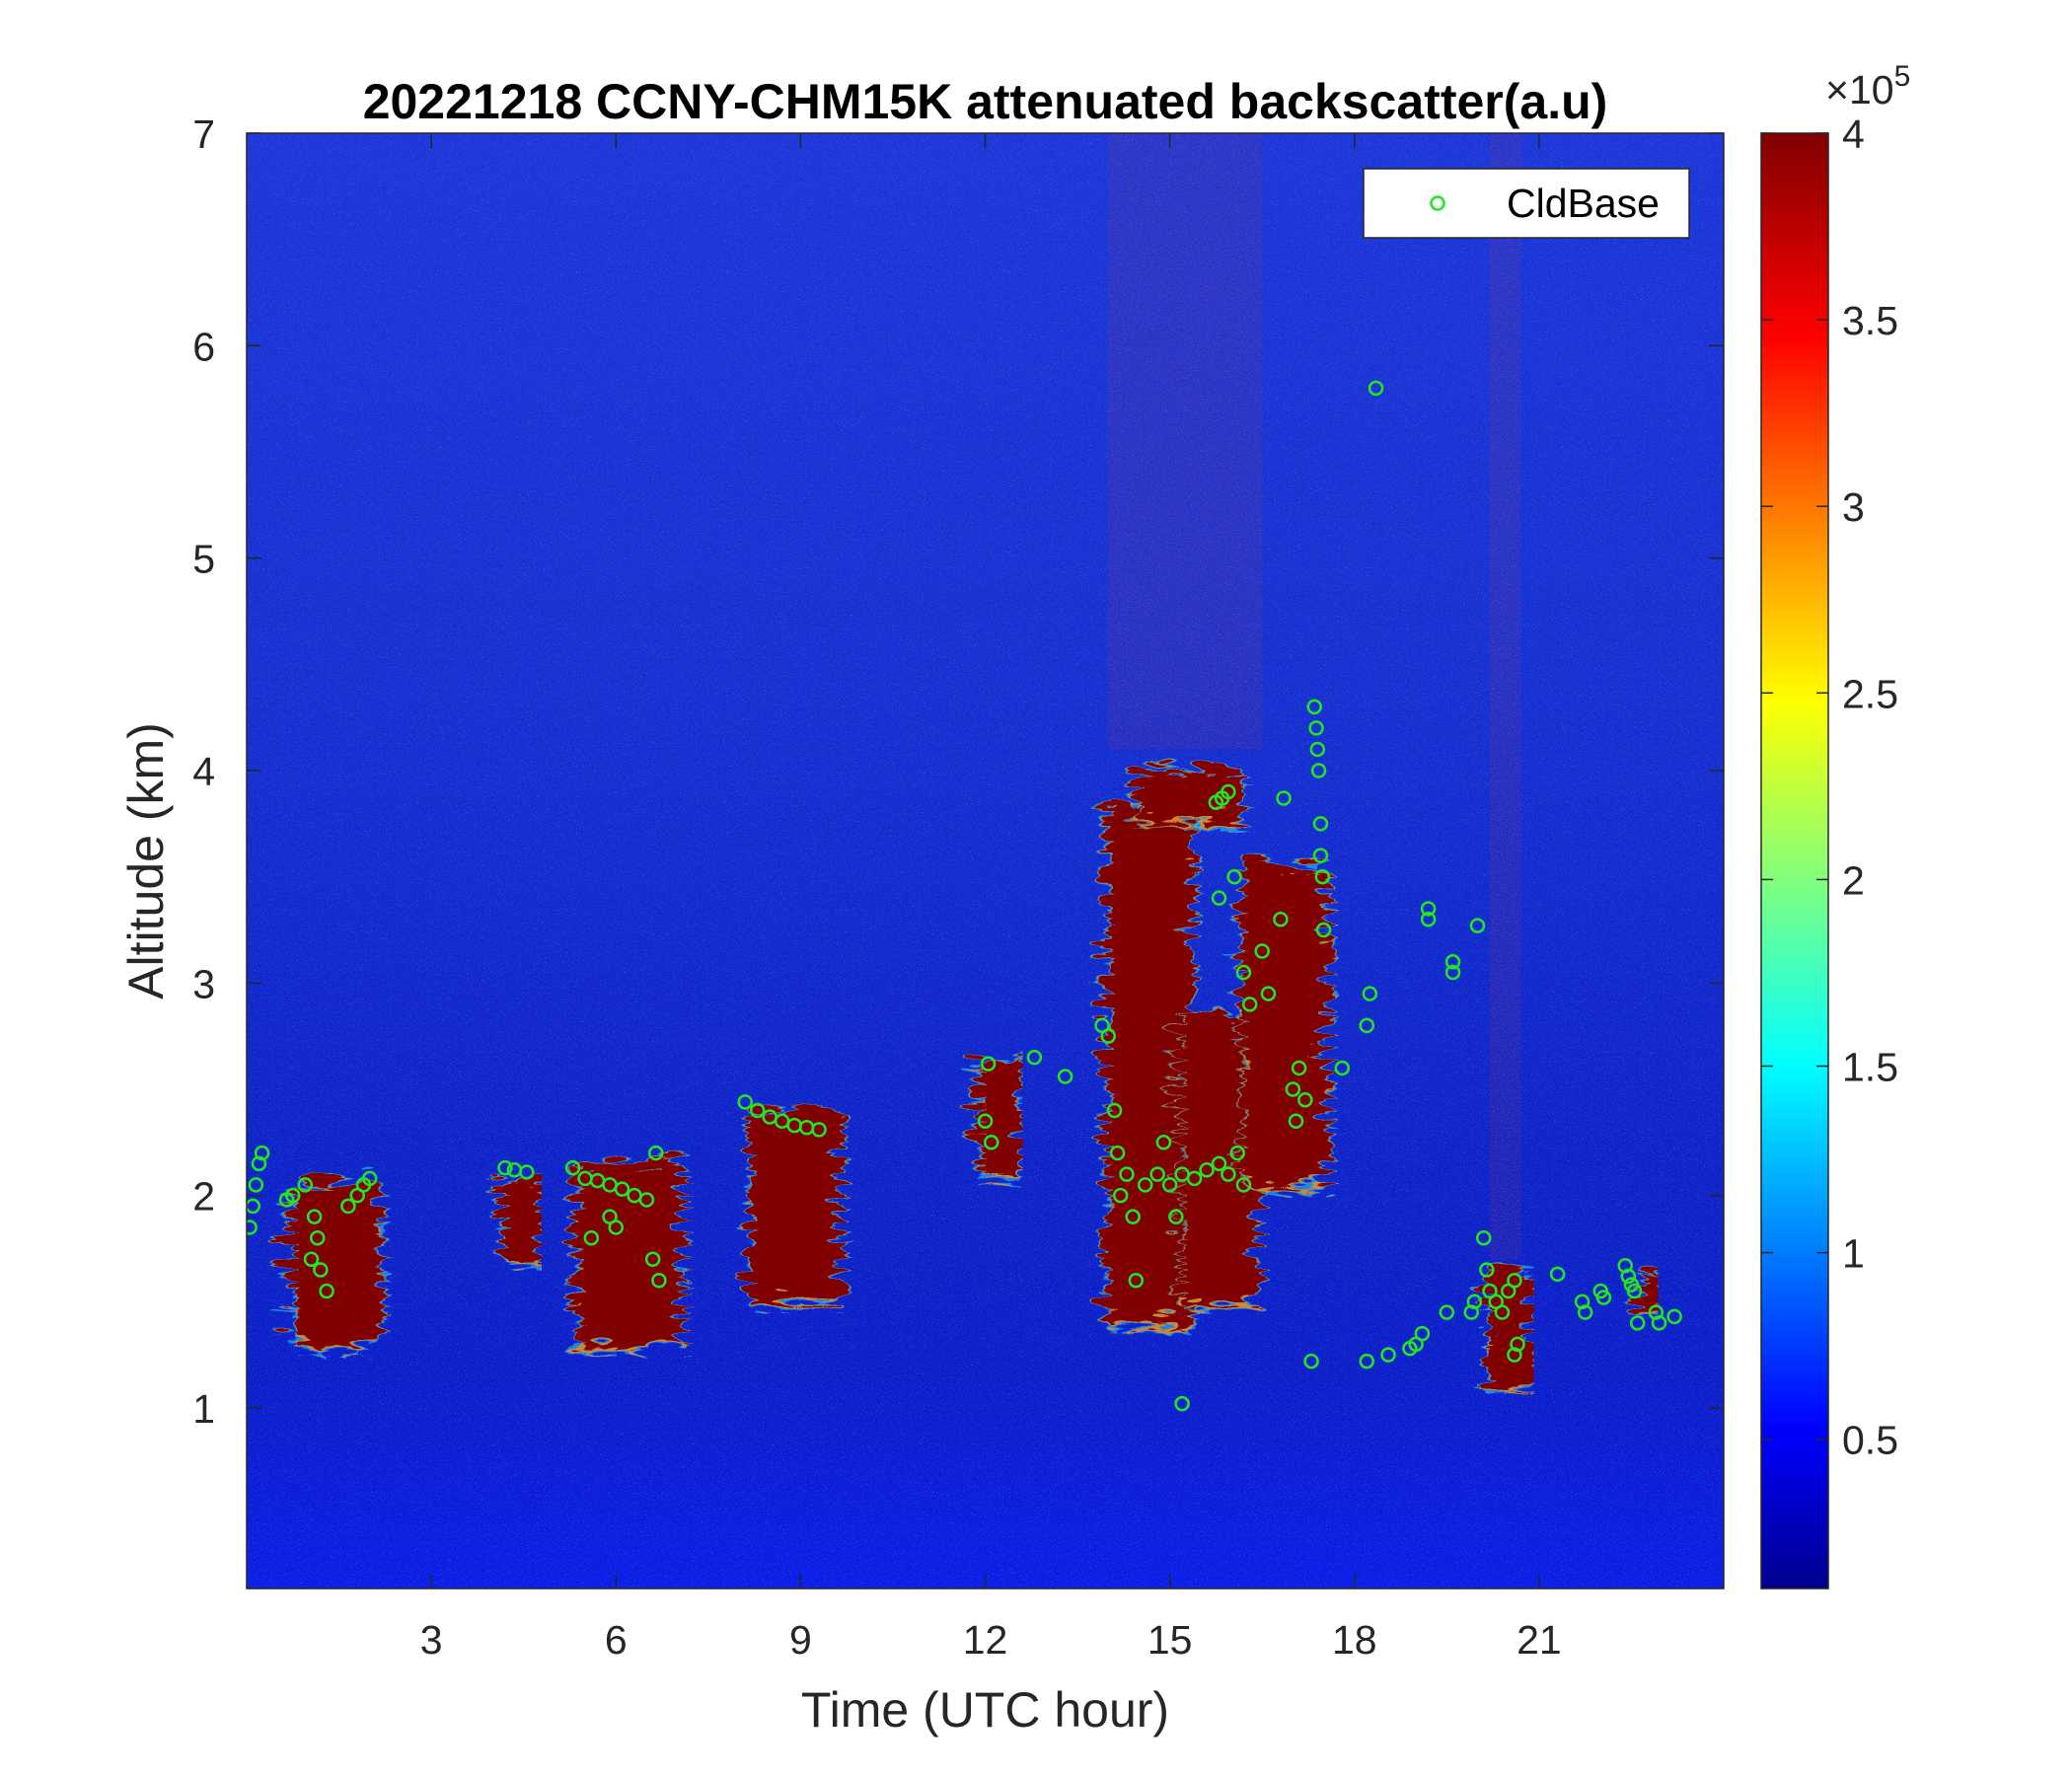  What do you see at coordinates (1854, 880) in the screenshot?
I see `colorbar-tick-label: 2` at bounding box center [1854, 880].